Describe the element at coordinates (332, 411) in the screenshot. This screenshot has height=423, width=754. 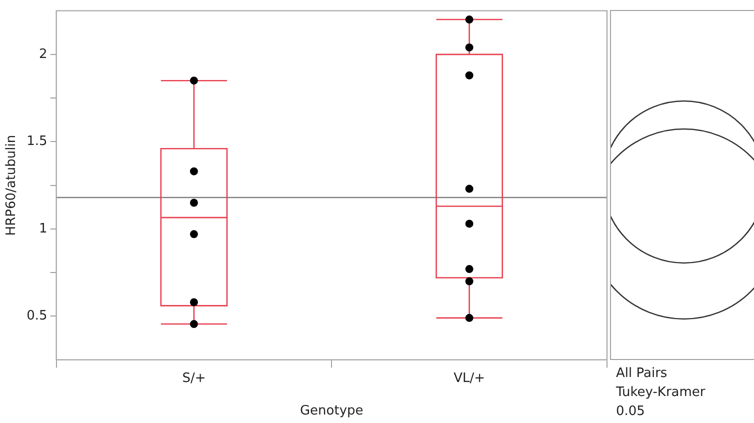
I see `x-axis-title: Genotype` at that location.